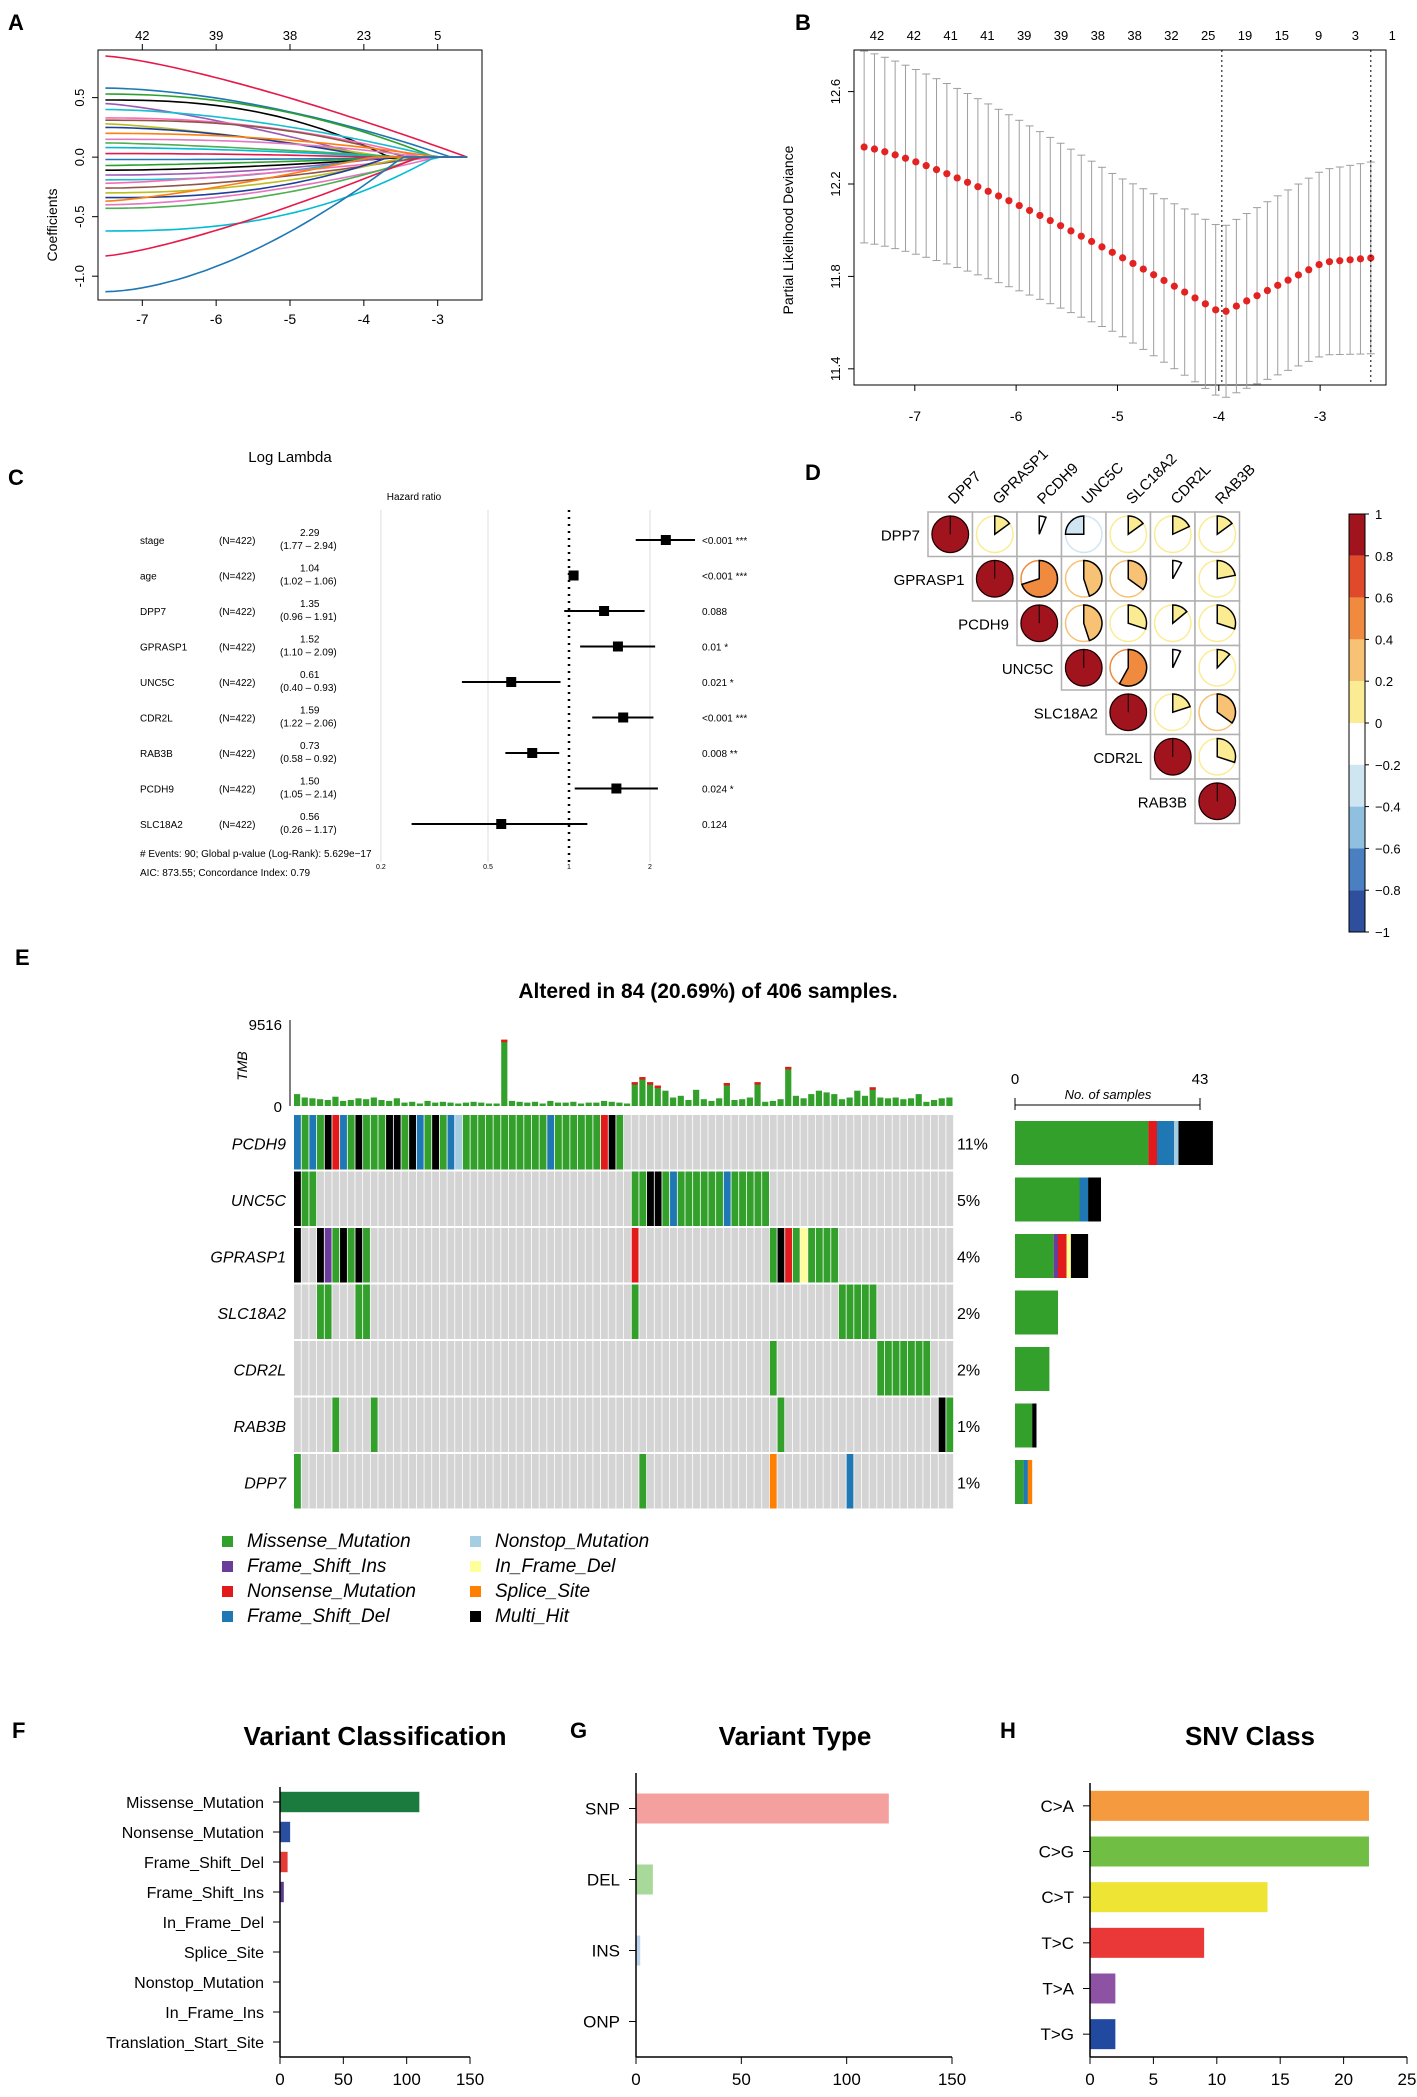 This screenshot has width=1417, height=2097. Describe the element at coordinates (900, 535) in the screenshot. I see `row-gene-label: DPP7` at that location.